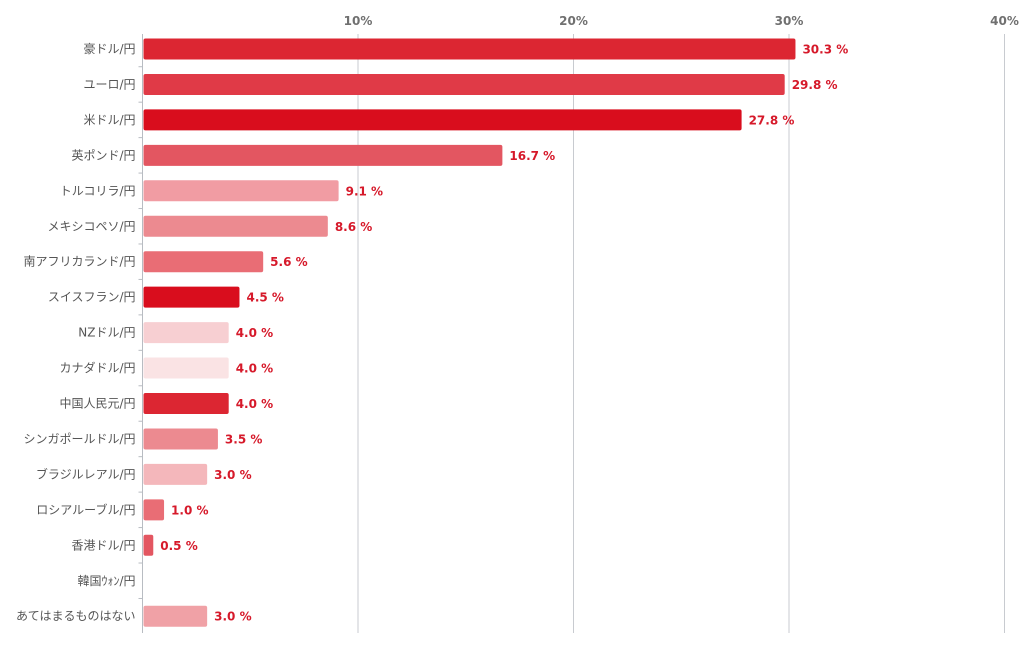 This screenshot has height=648, width=1024. What do you see at coordinates (98, 191) in the screenshot?
I see `category-label: トルコリラ/円` at bounding box center [98, 191].